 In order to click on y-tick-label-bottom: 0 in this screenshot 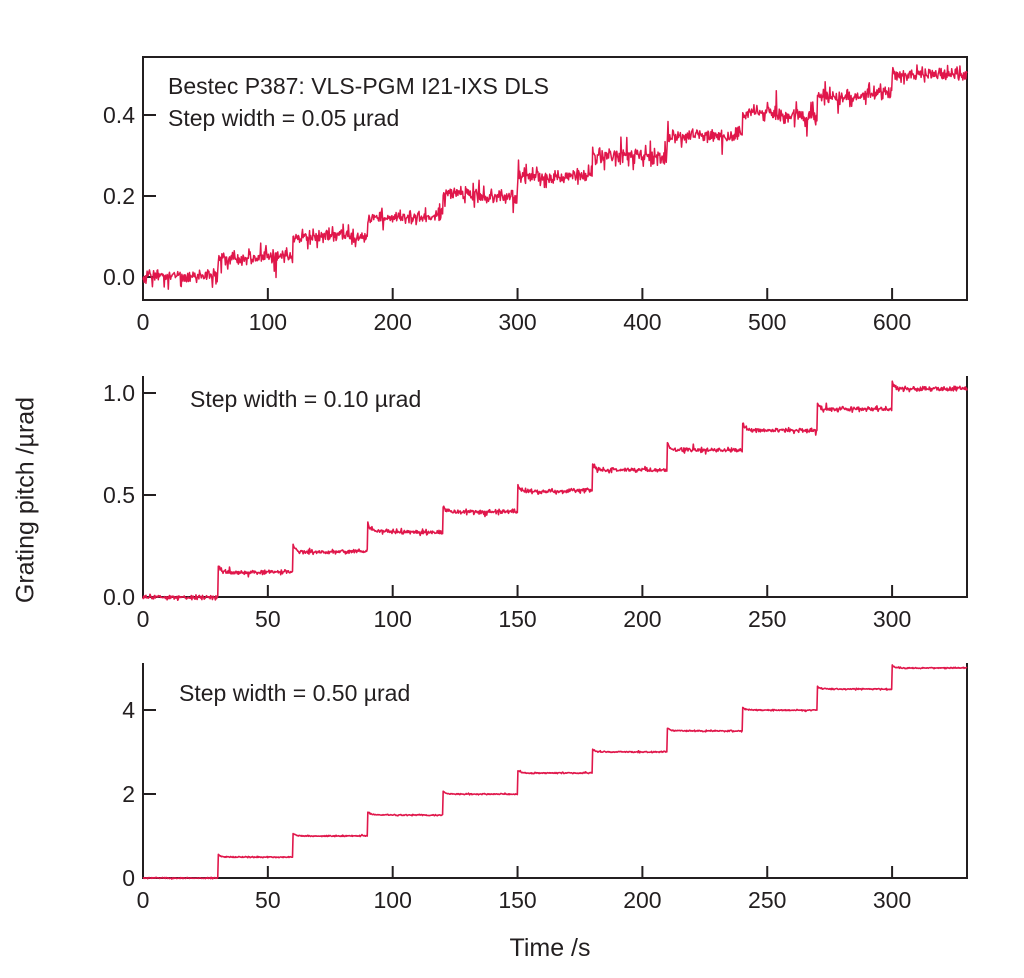, I will do `click(128, 878)`.